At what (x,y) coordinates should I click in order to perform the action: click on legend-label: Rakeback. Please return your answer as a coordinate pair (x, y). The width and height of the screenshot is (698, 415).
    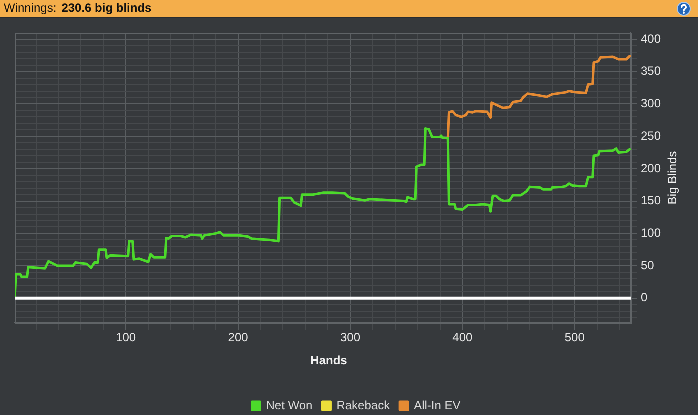
    Looking at the image, I should click on (364, 405).